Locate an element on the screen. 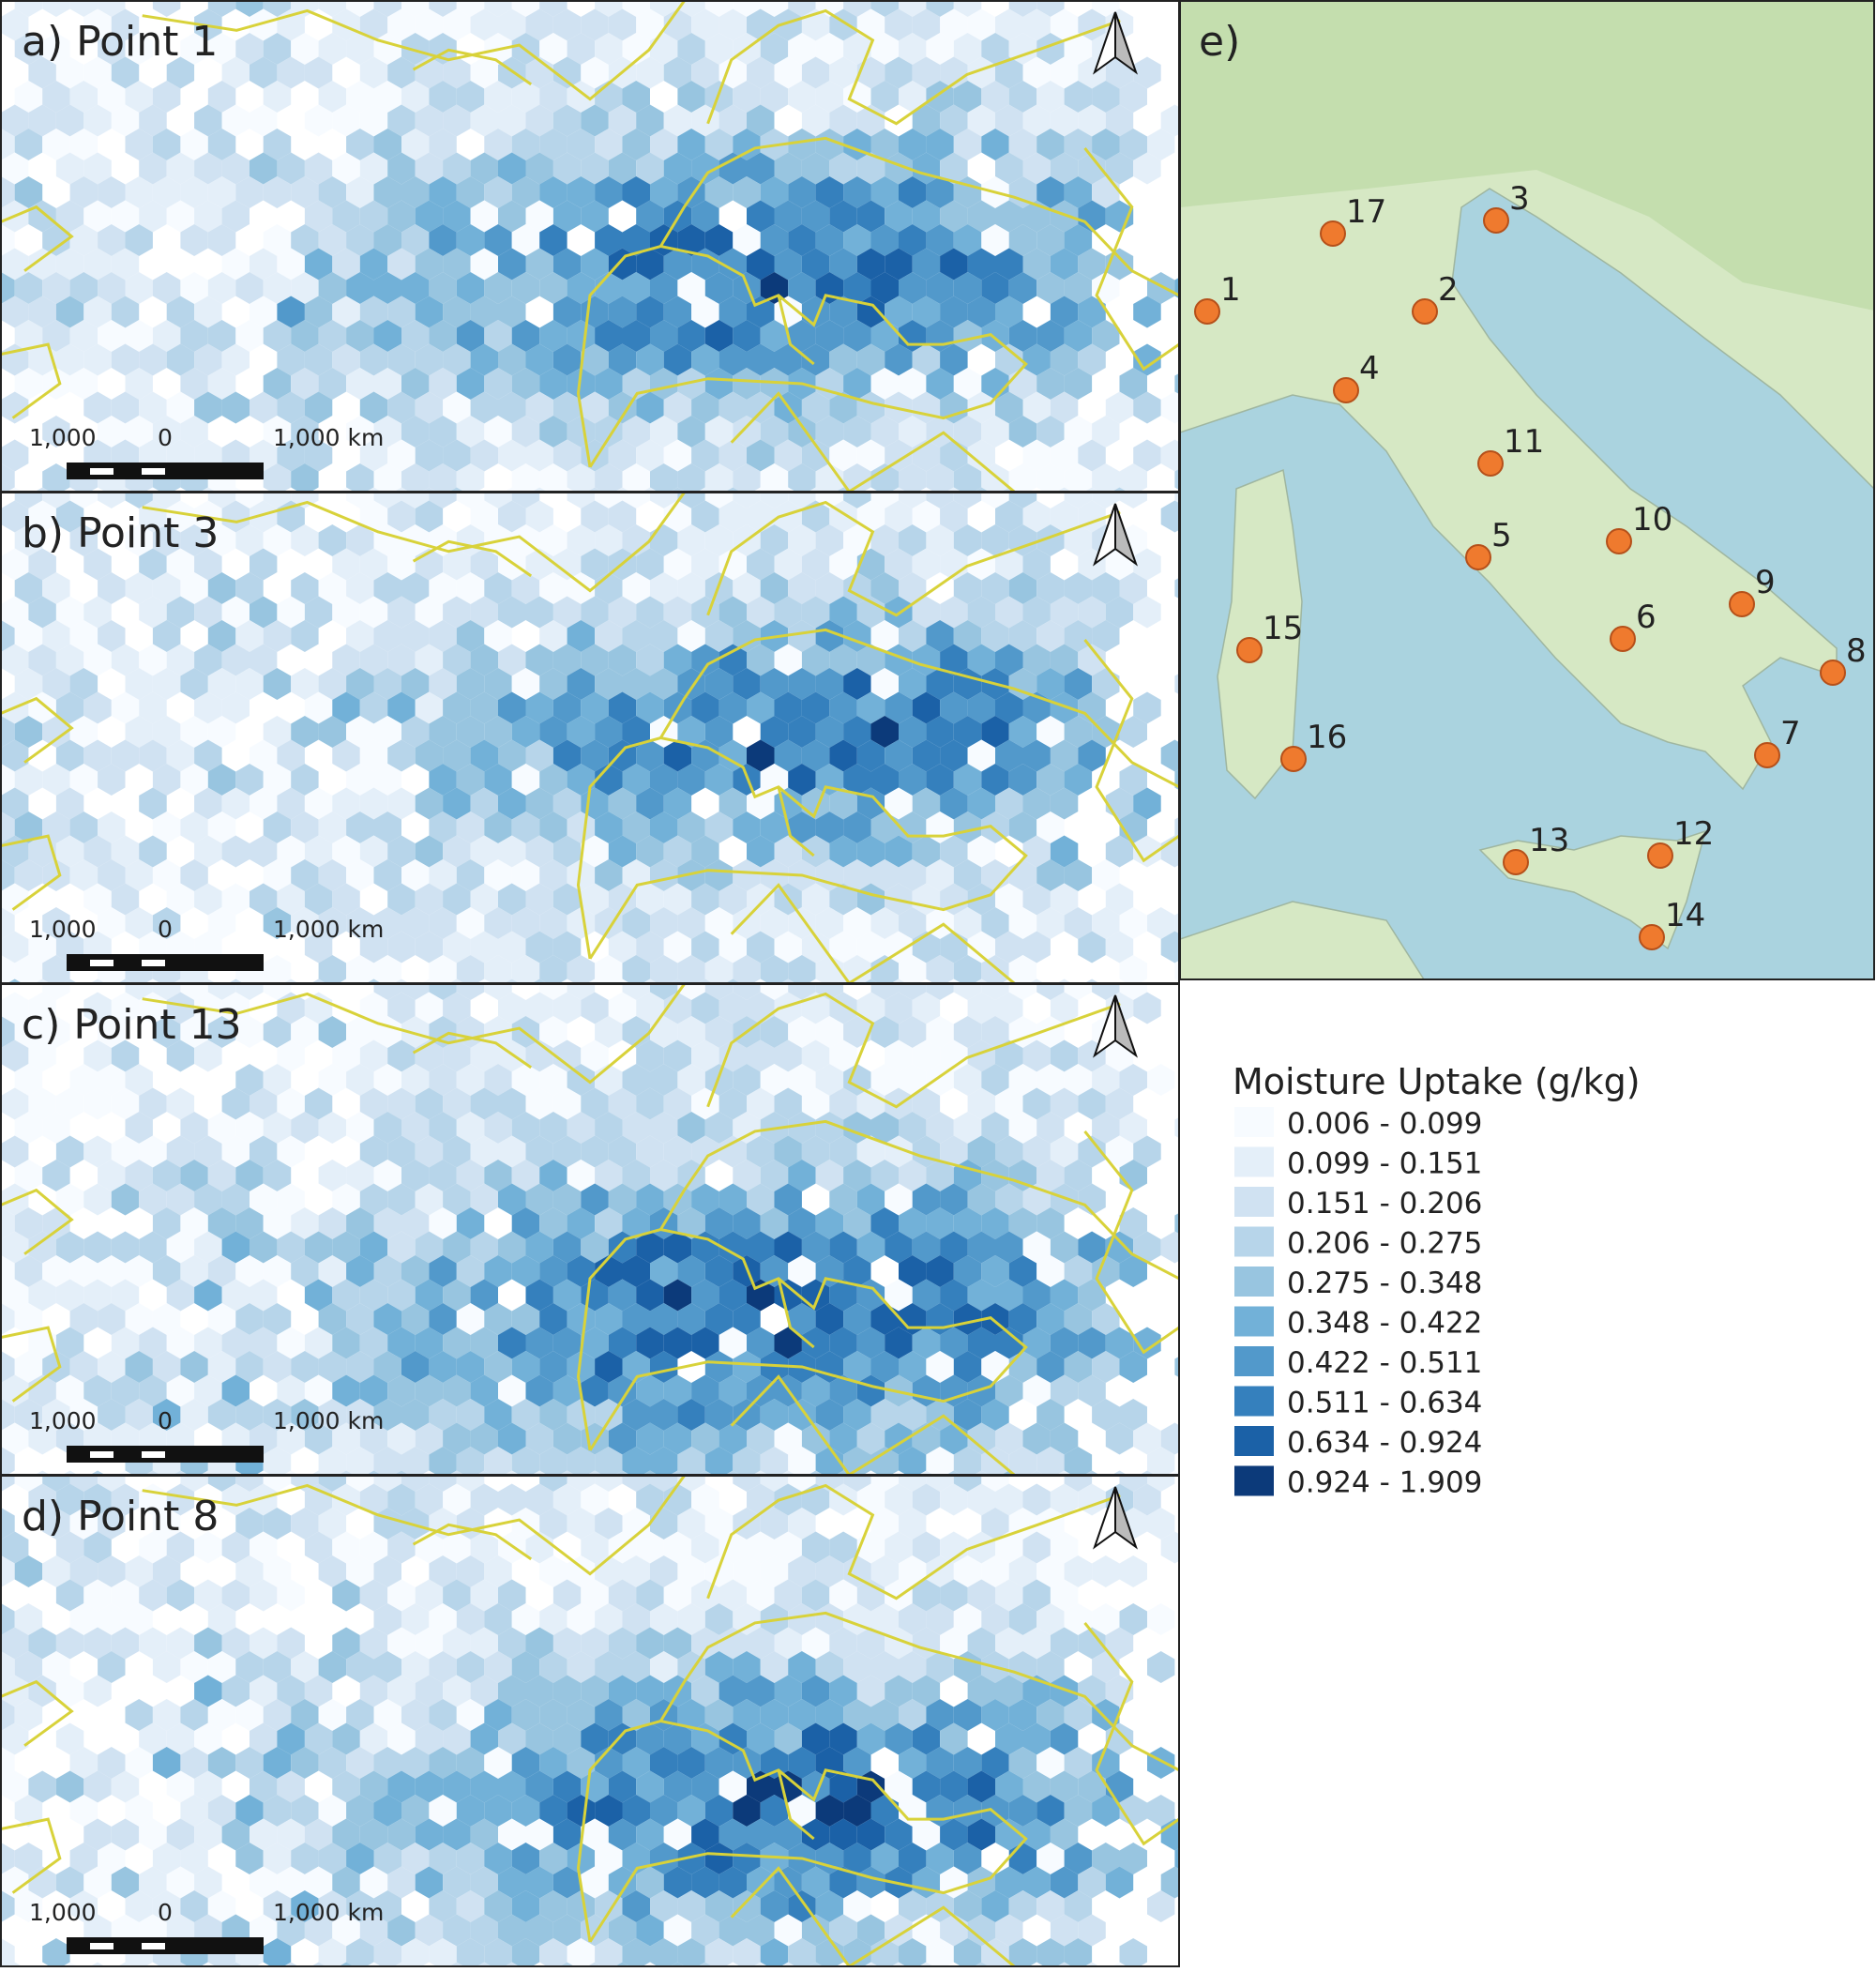  scale-bar-segment is located at coordinates (153, 963).